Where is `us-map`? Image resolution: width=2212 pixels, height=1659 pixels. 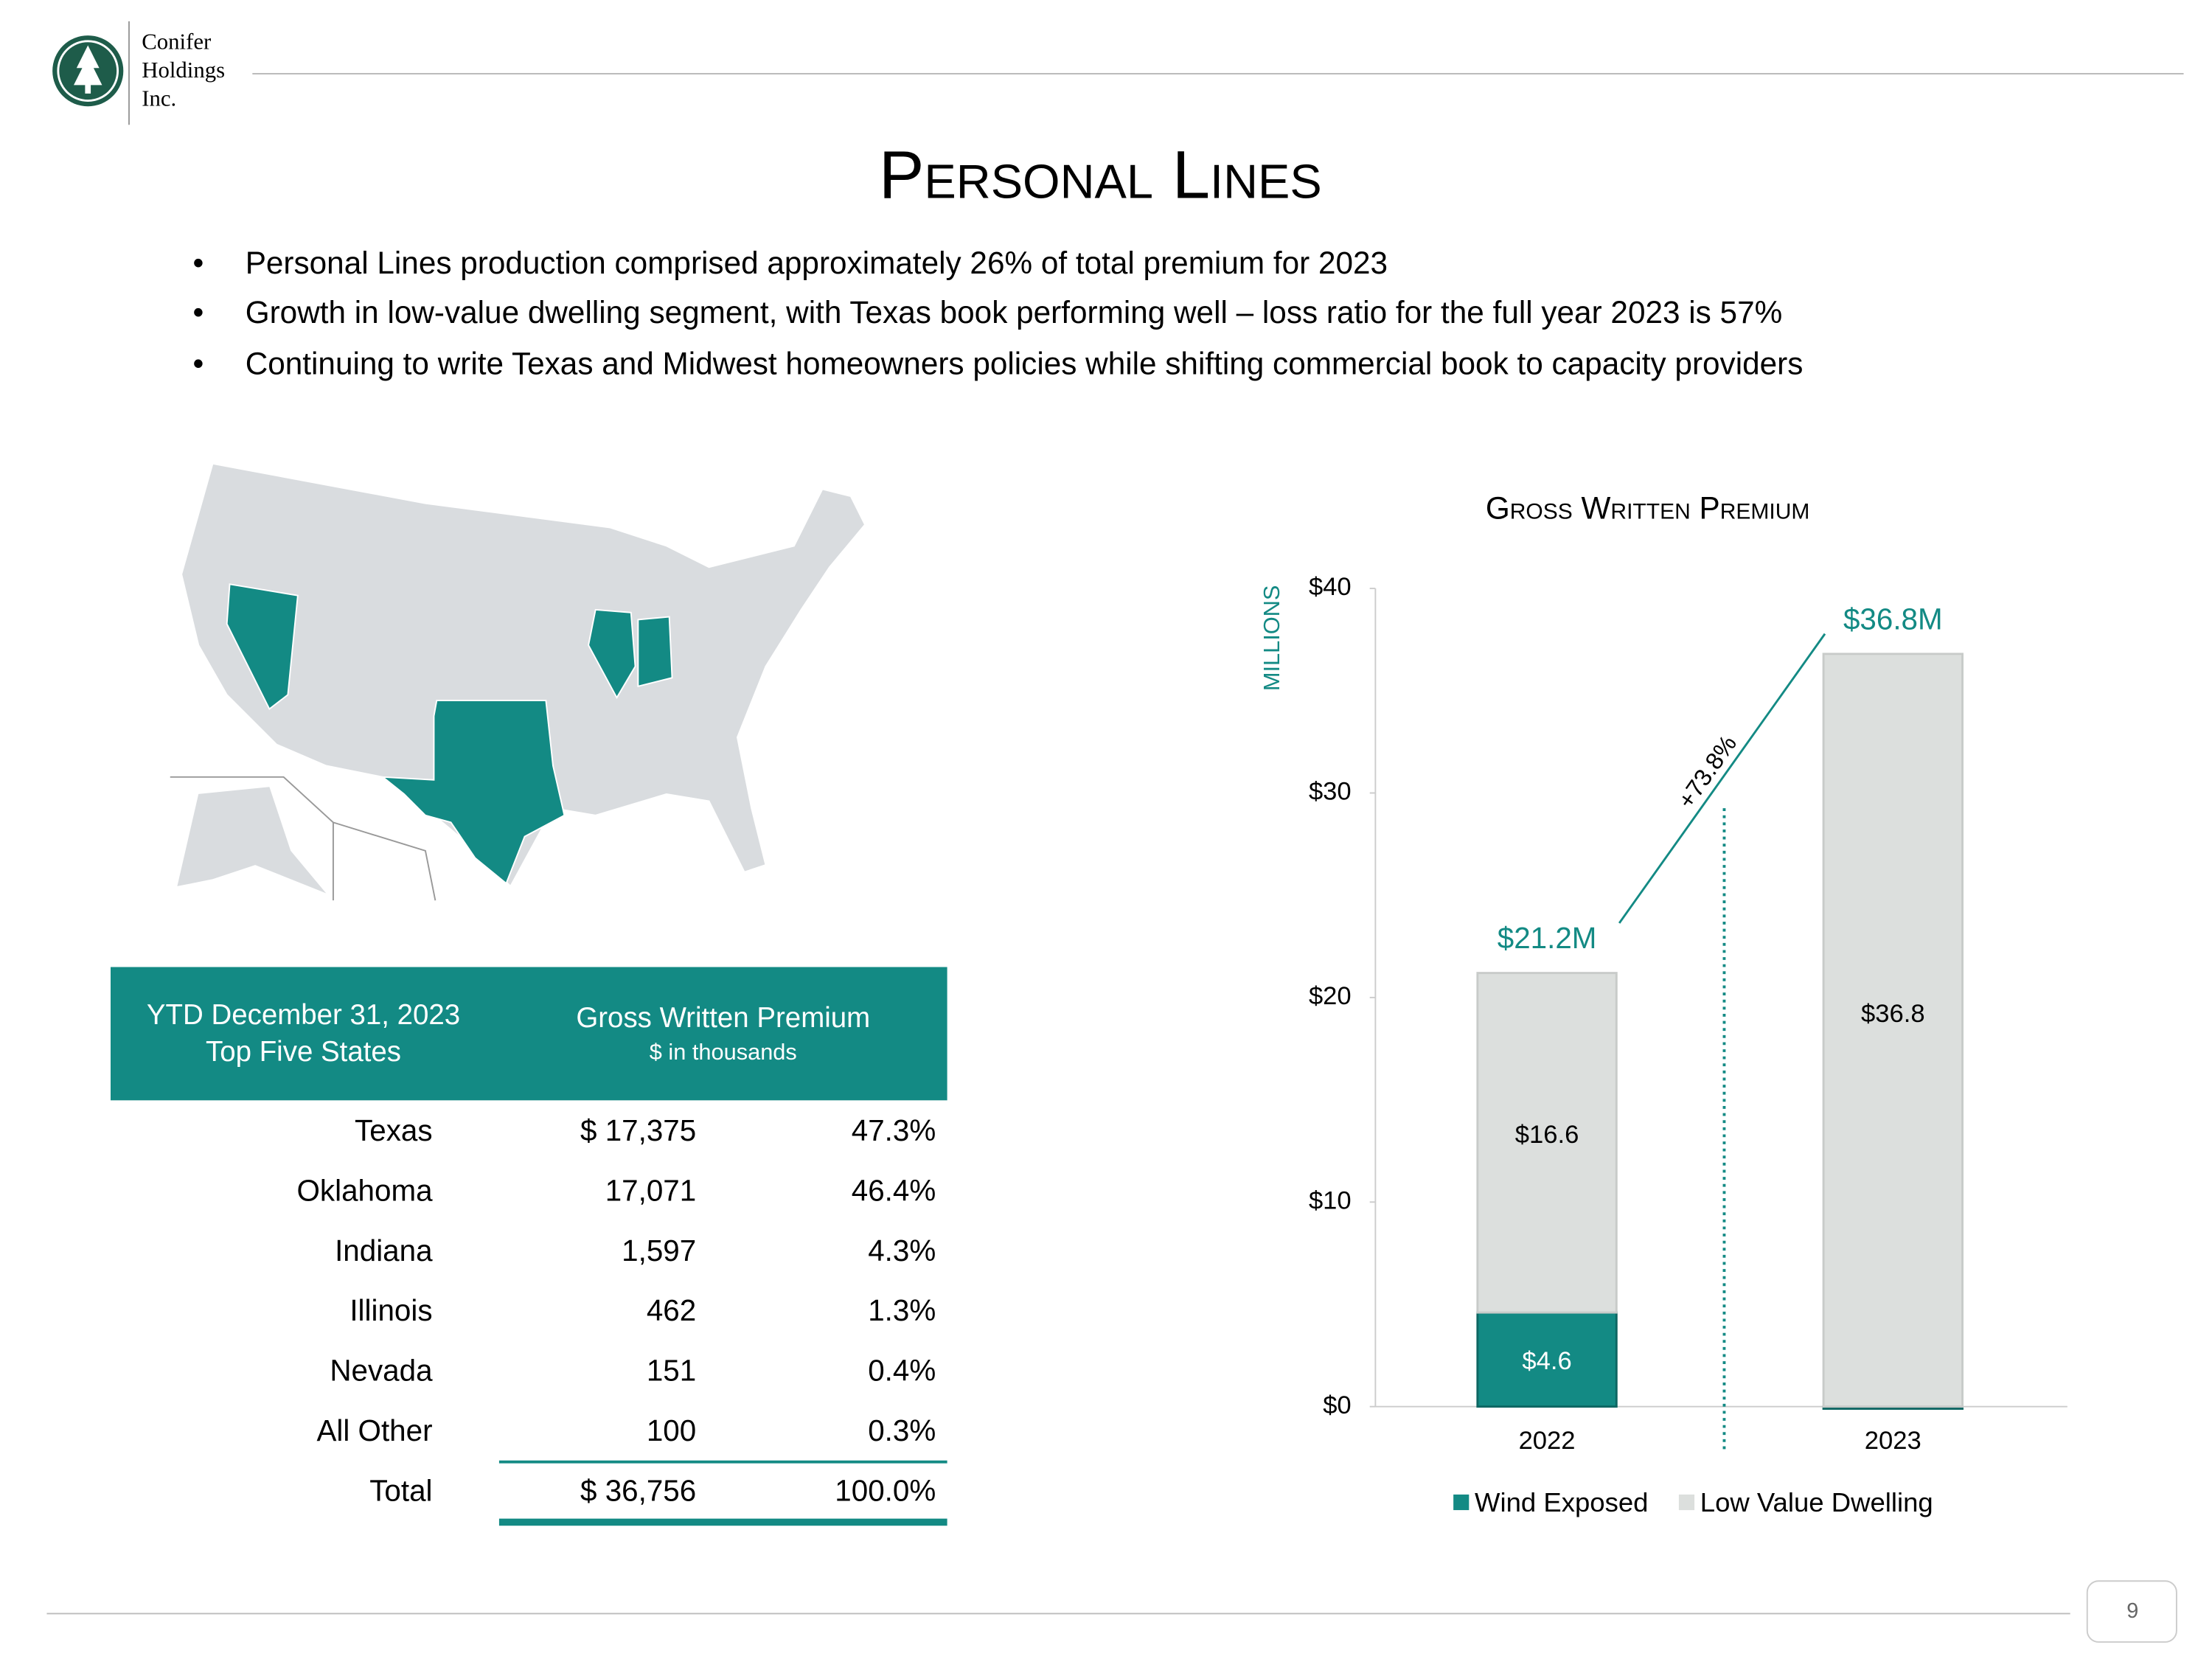
us-map is located at coordinates (518, 681).